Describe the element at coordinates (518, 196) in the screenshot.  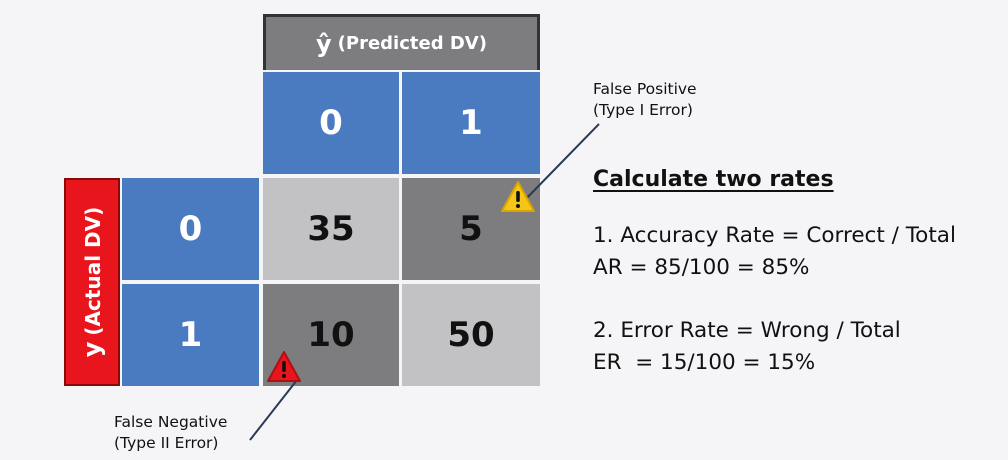
I see `type-i-warning-icon` at that location.